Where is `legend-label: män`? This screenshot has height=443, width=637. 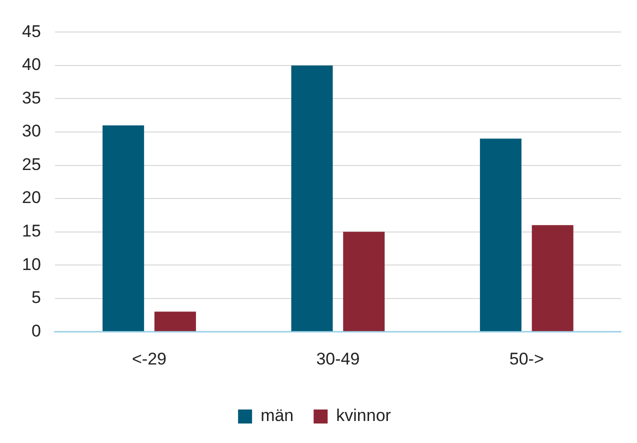
legend-label: män is located at coordinates (277, 416).